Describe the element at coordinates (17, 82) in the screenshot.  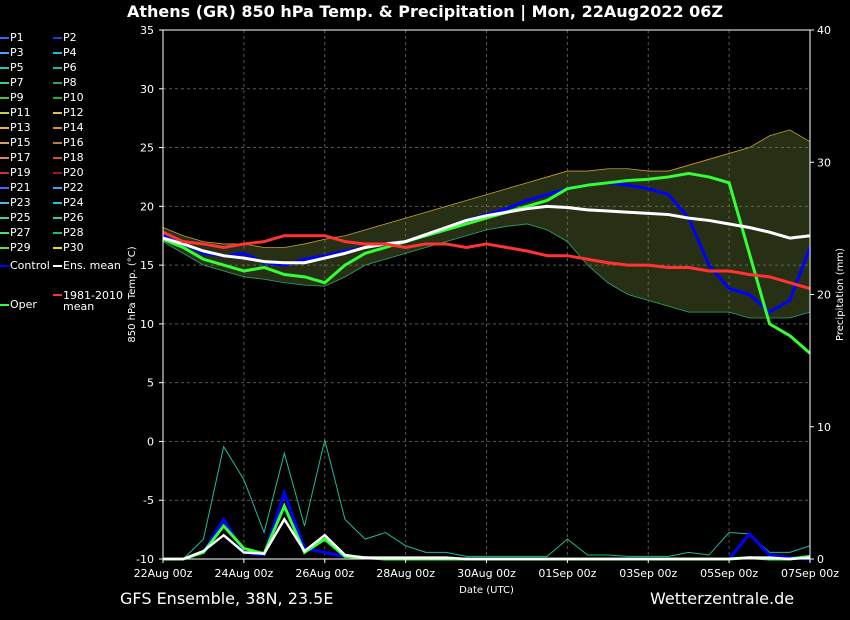
I see `legend-label: P7` at that location.